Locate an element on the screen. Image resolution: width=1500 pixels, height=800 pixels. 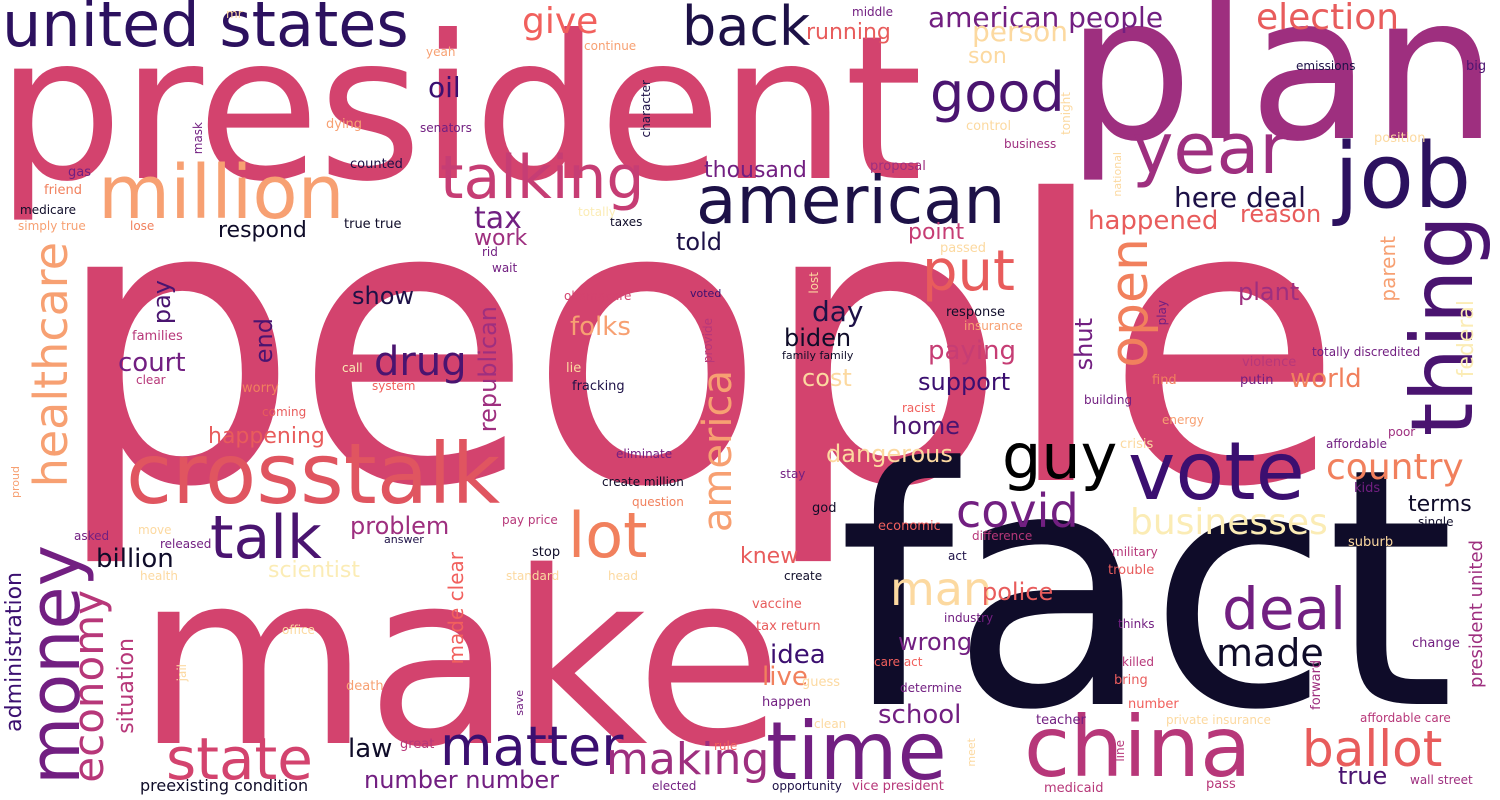
word-meet: meet is located at coordinates (971, 752).